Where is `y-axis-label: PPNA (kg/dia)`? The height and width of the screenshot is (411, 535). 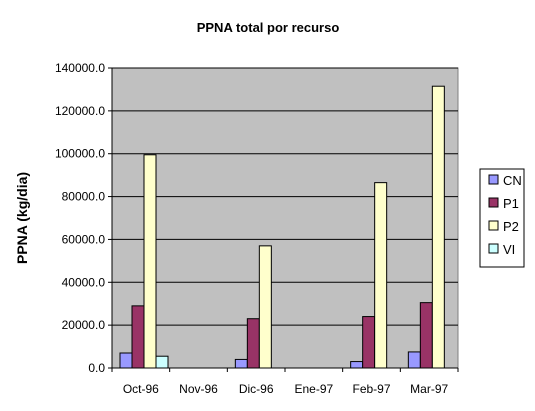 y-axis-label: PPNA (kg/dia) is located at coordinates (22, 218).